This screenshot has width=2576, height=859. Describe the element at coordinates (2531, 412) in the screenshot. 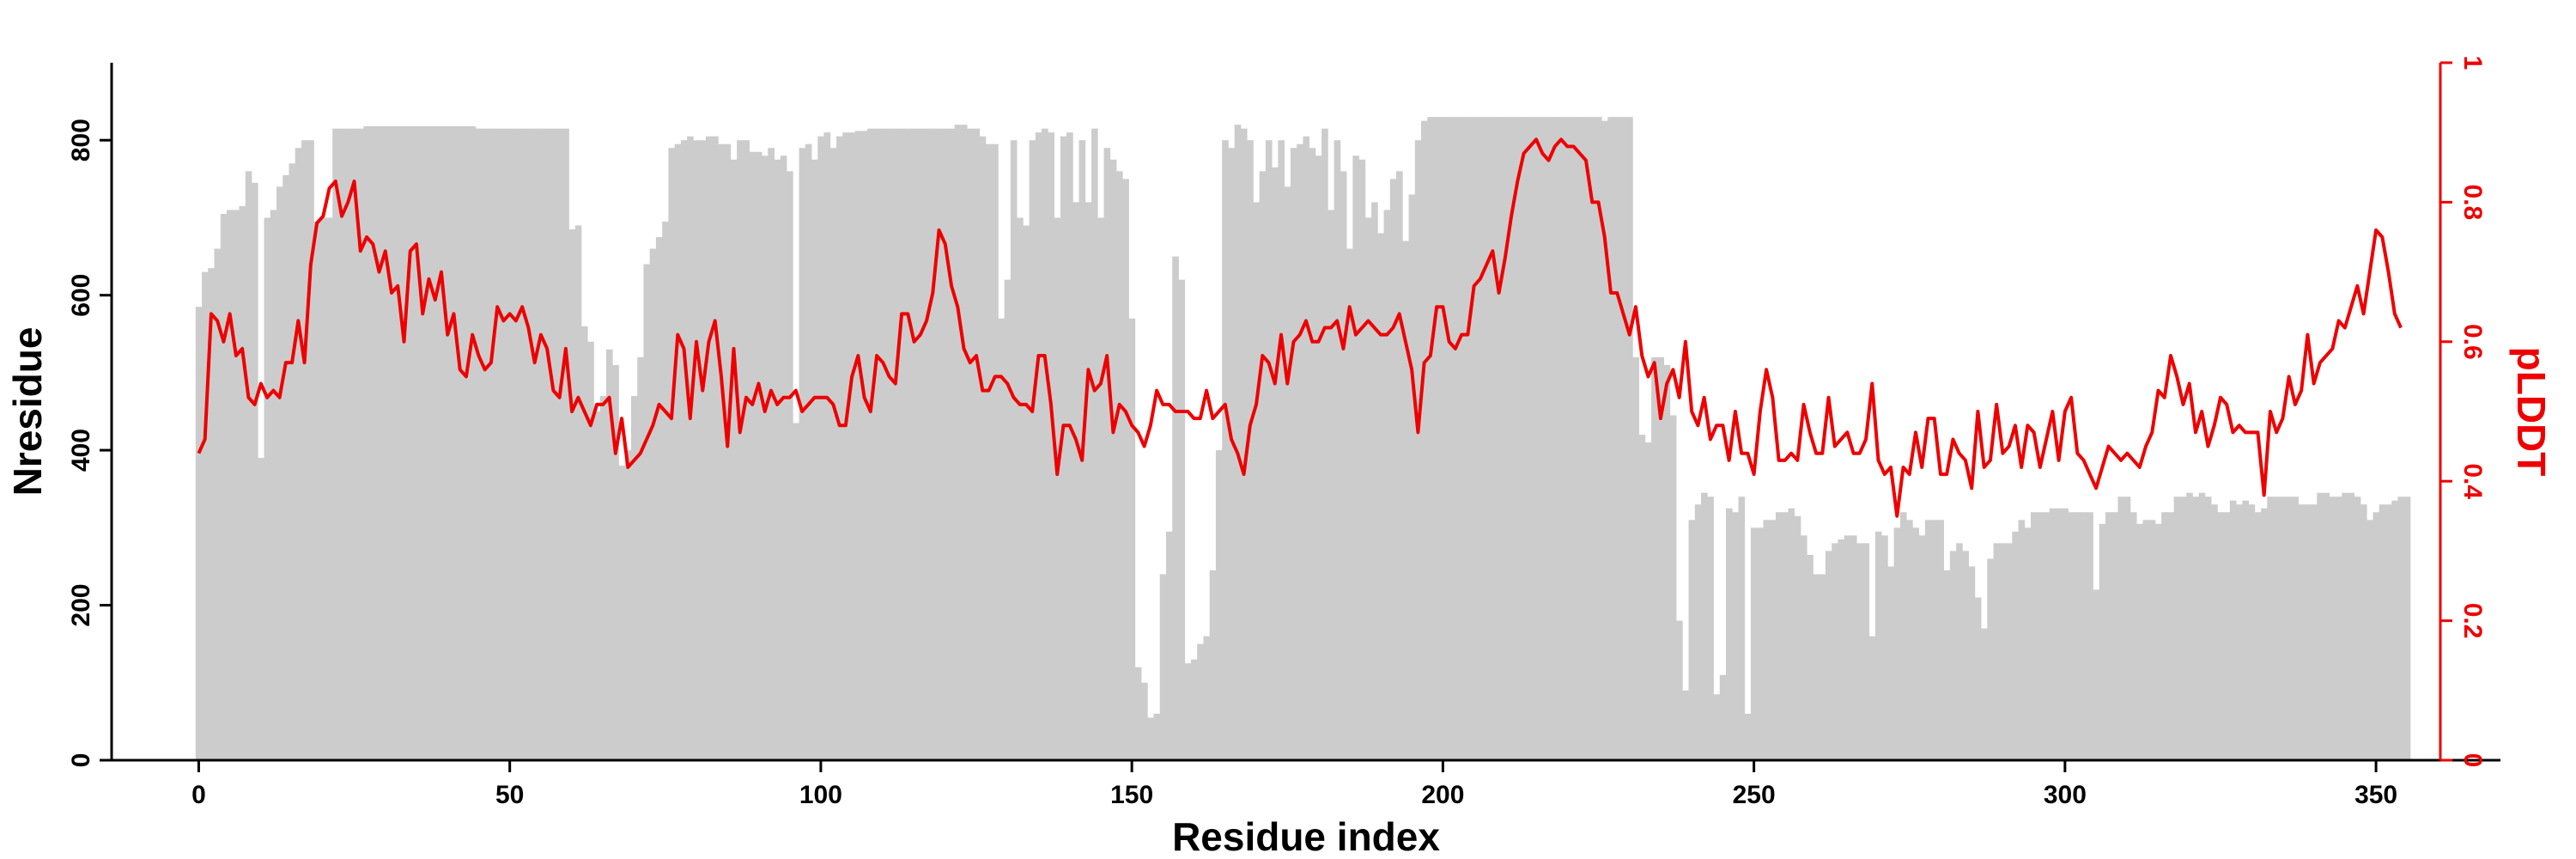

I see `y2-axis-title: pLDDT` at that location.